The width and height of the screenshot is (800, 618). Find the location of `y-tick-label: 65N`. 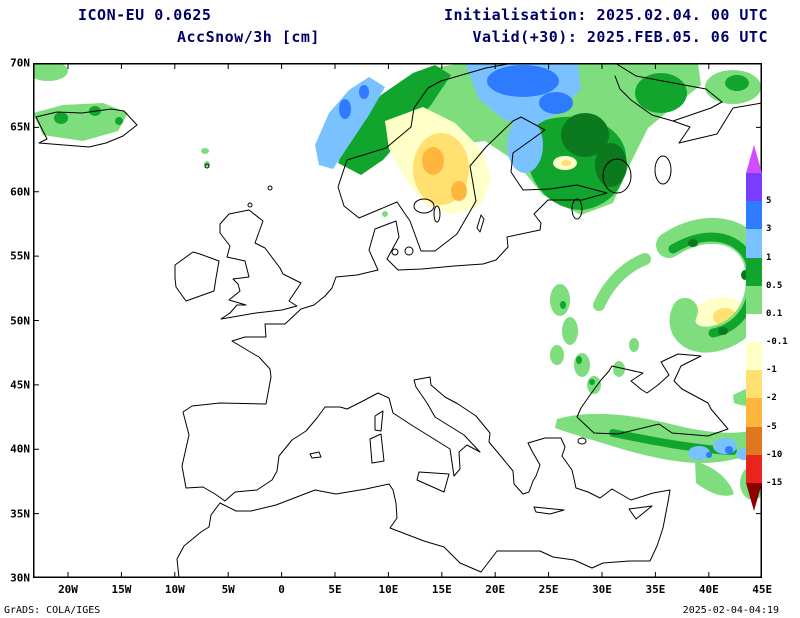

y-tick-label: 65N is located at coordinates (20, 127).